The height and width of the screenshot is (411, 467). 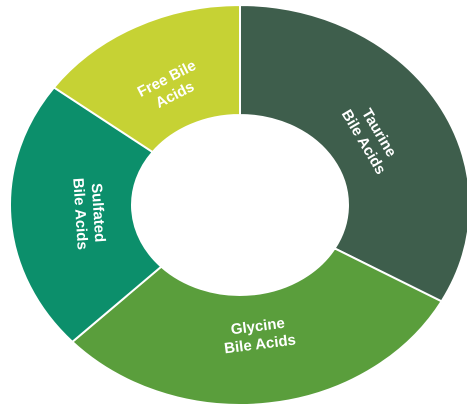 I want to click on slice-label-line: Bile Acids, so click(x=79, y=213).